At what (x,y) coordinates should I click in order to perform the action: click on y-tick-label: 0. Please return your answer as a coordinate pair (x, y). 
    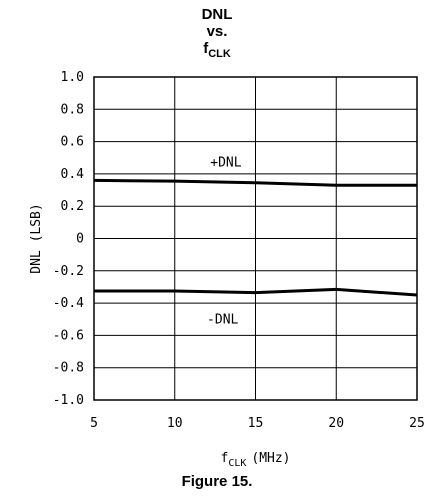
    Looking at the image, I should click on (80, 239).